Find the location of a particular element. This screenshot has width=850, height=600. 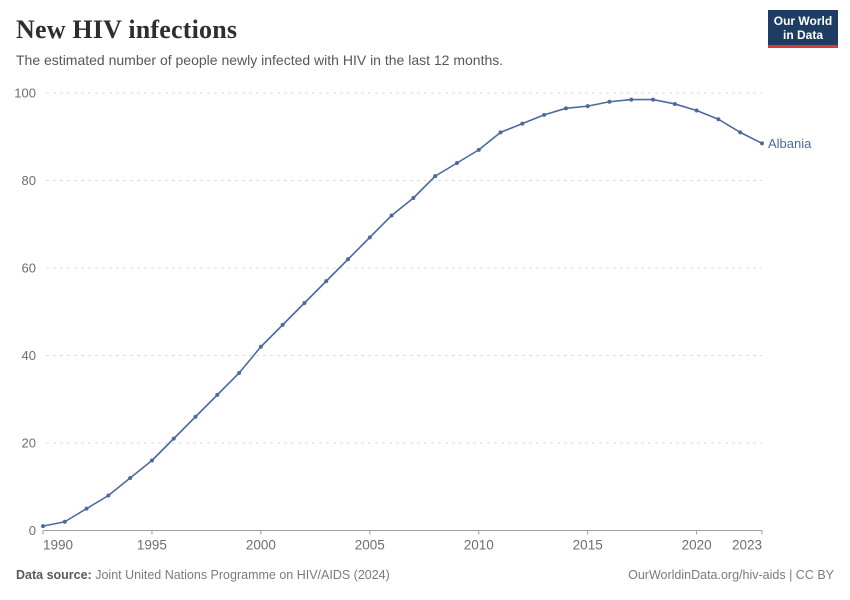

y-axis-tick-label: 20 is located at coordinates (29, 443).